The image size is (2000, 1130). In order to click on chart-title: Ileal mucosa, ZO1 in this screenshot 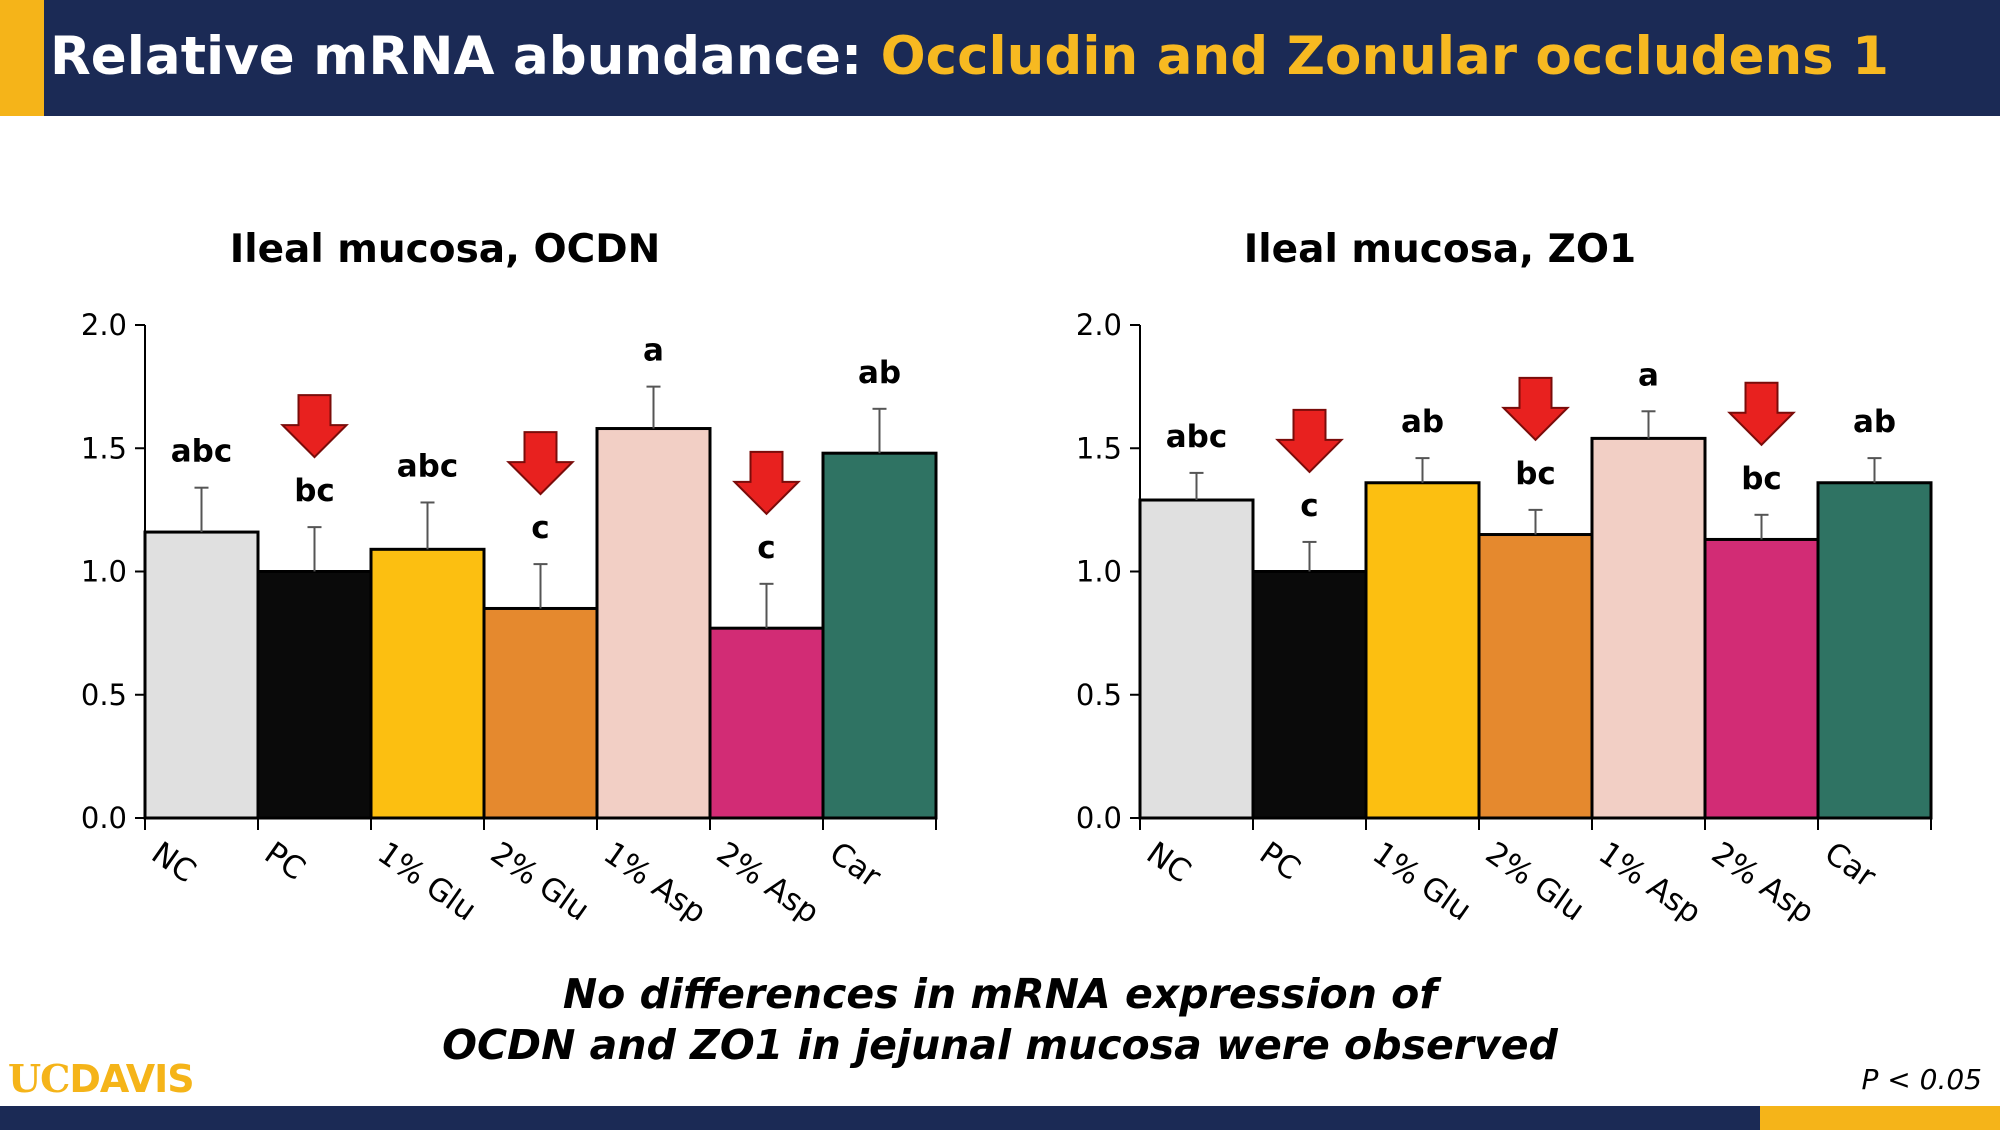, I will do `click(1440, 249)`.